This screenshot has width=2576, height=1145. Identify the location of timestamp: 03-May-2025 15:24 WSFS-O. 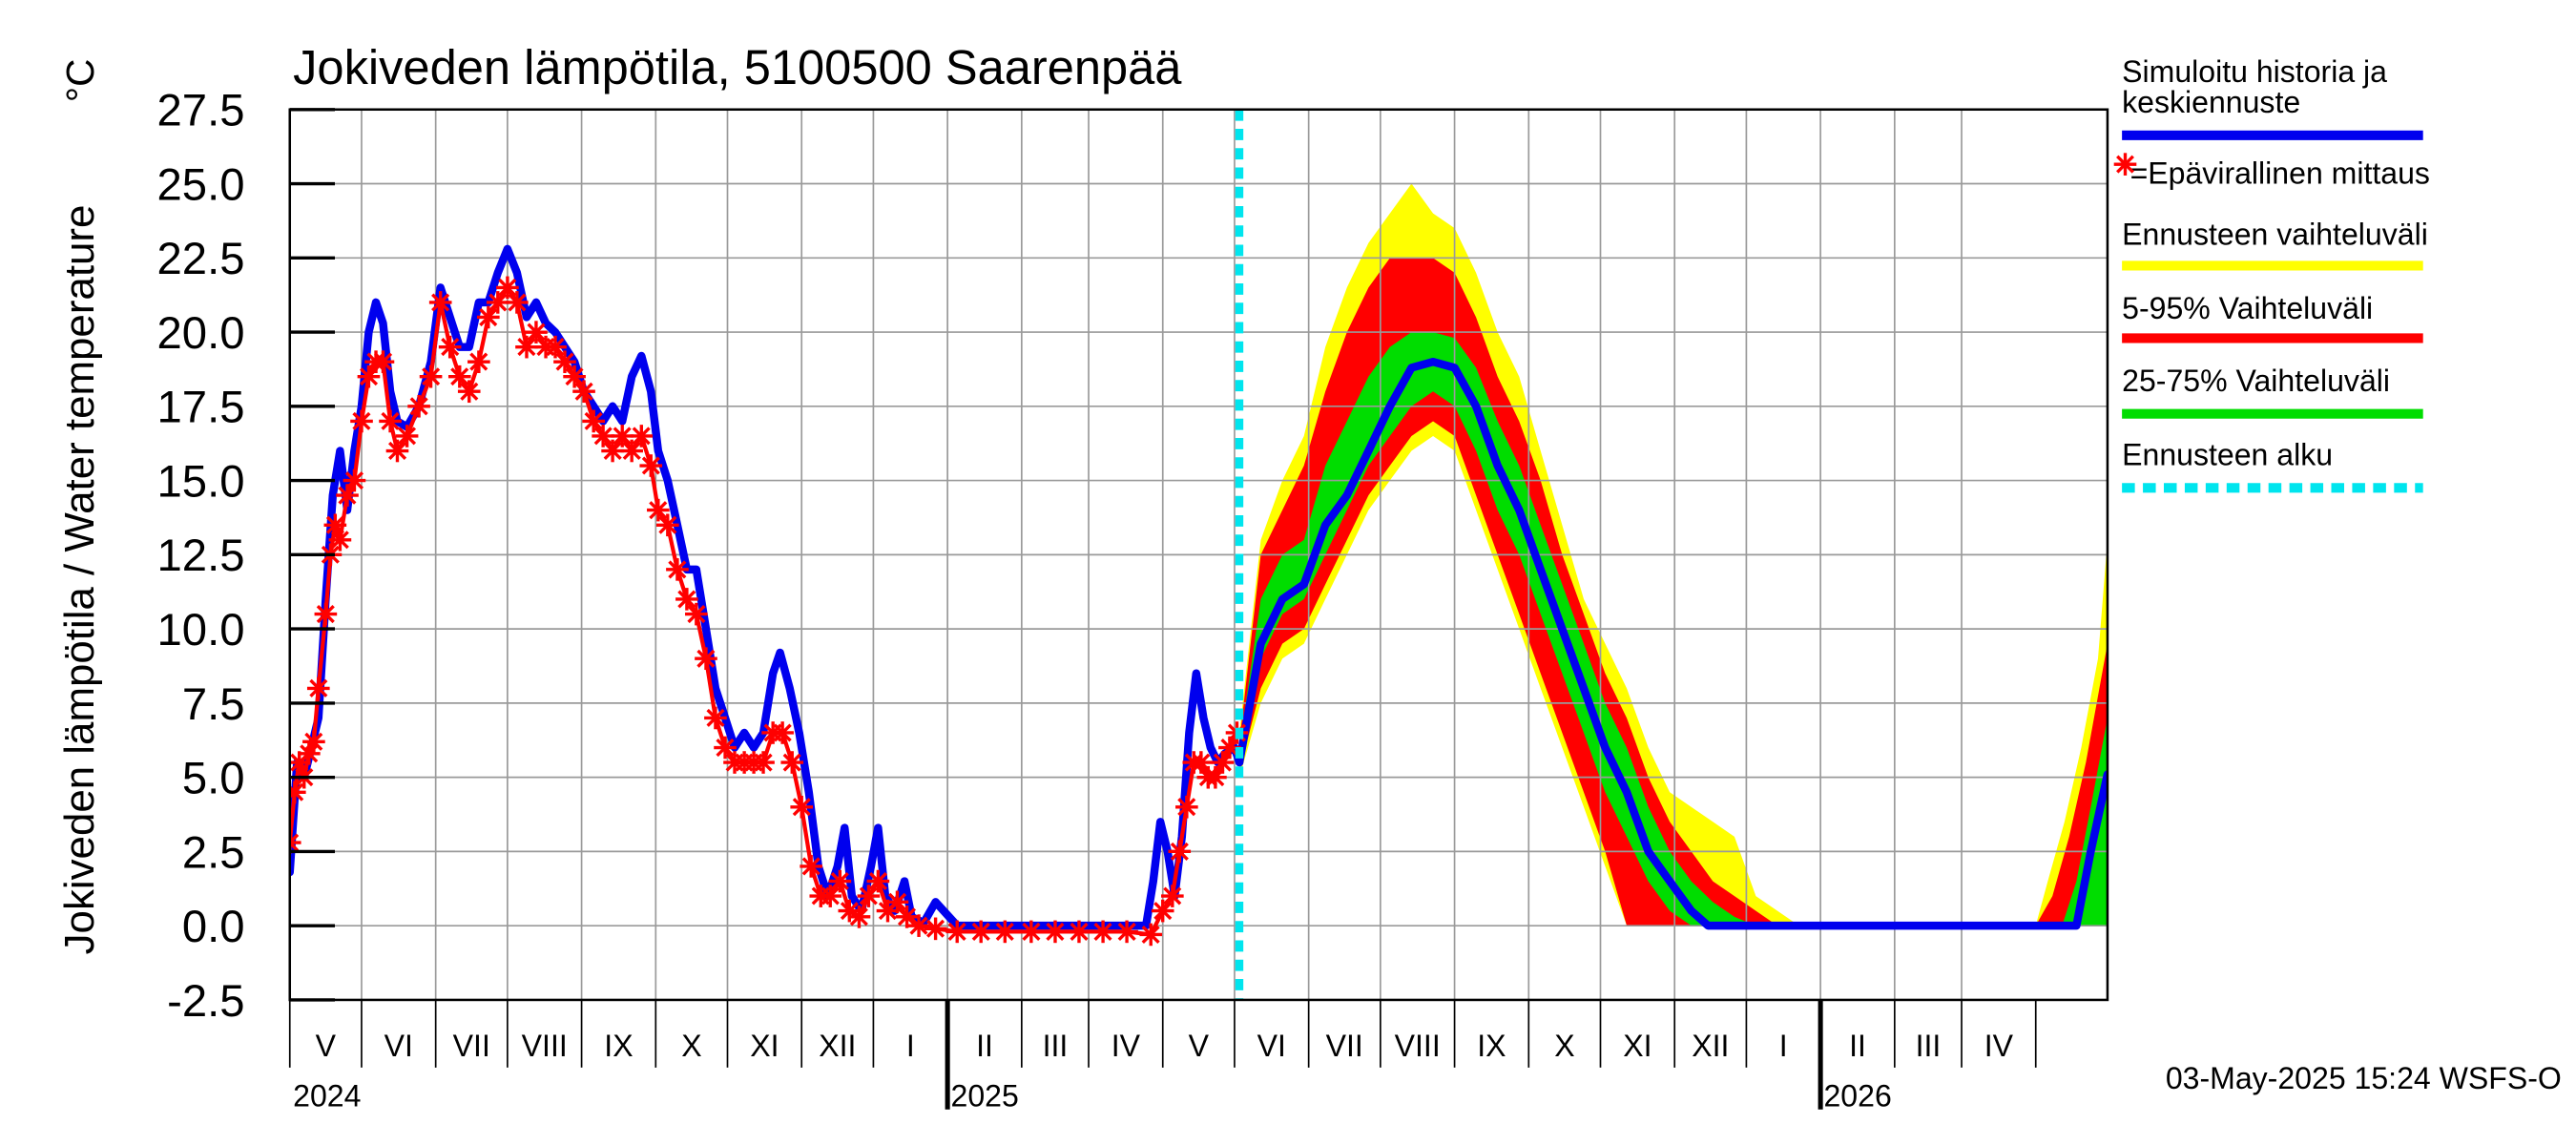
(2364, 1078).